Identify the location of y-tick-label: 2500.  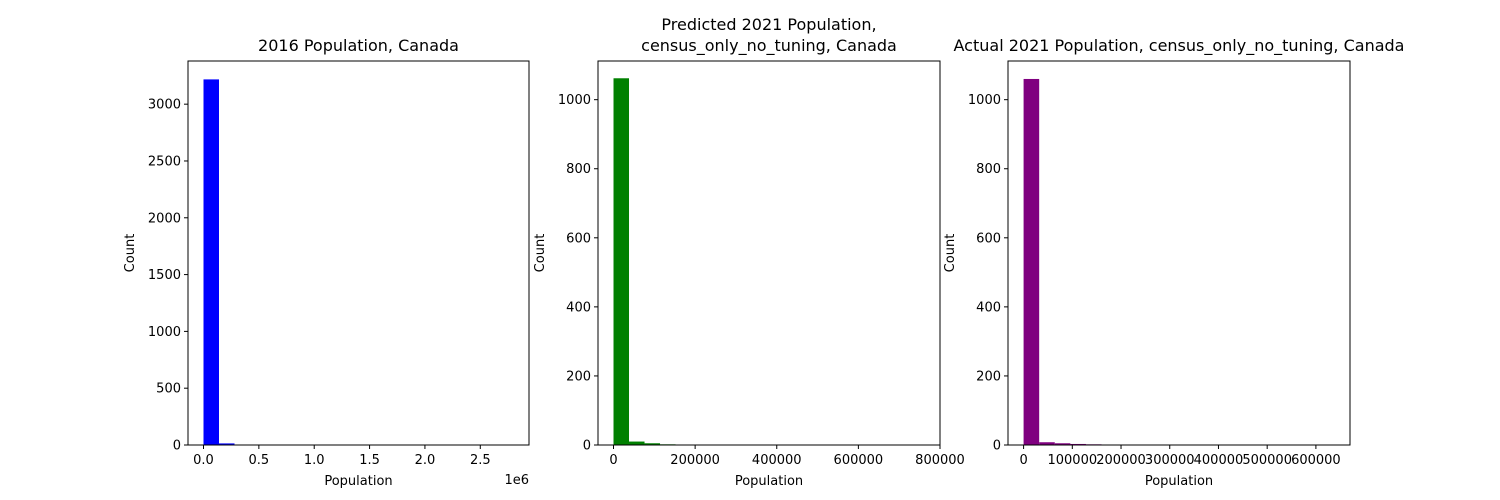
(164, 161).